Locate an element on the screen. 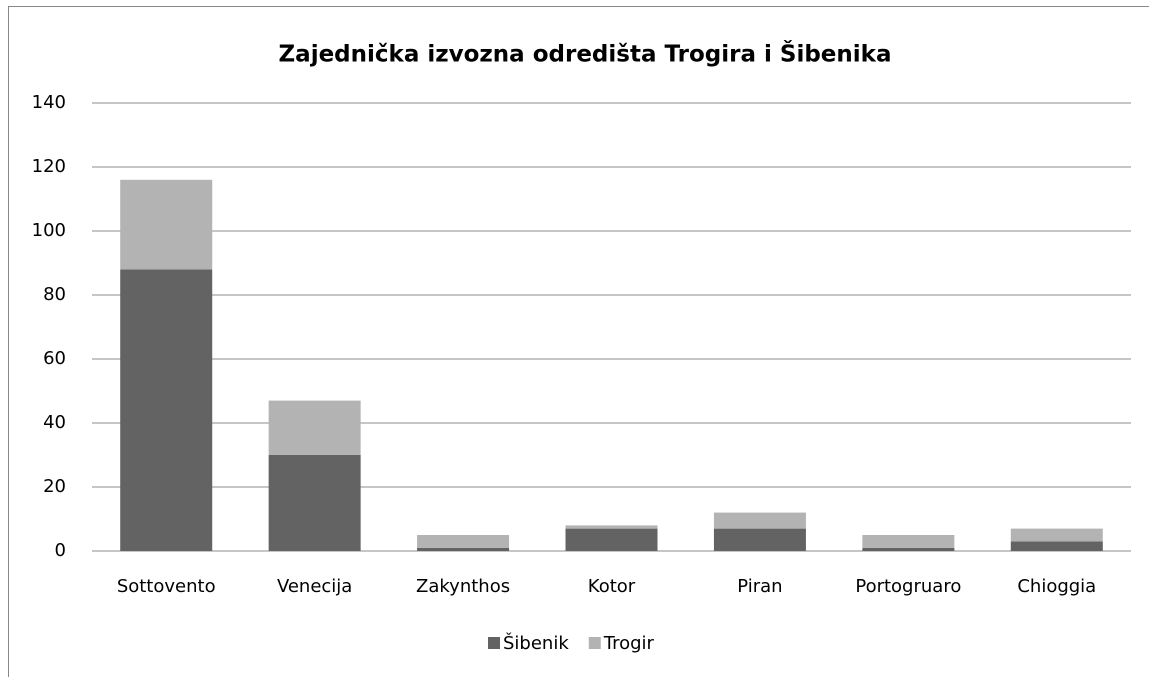 This screenshot has width=1149, height=677. x-tick-label: Chioggia is located at coordinates (1056, 586).